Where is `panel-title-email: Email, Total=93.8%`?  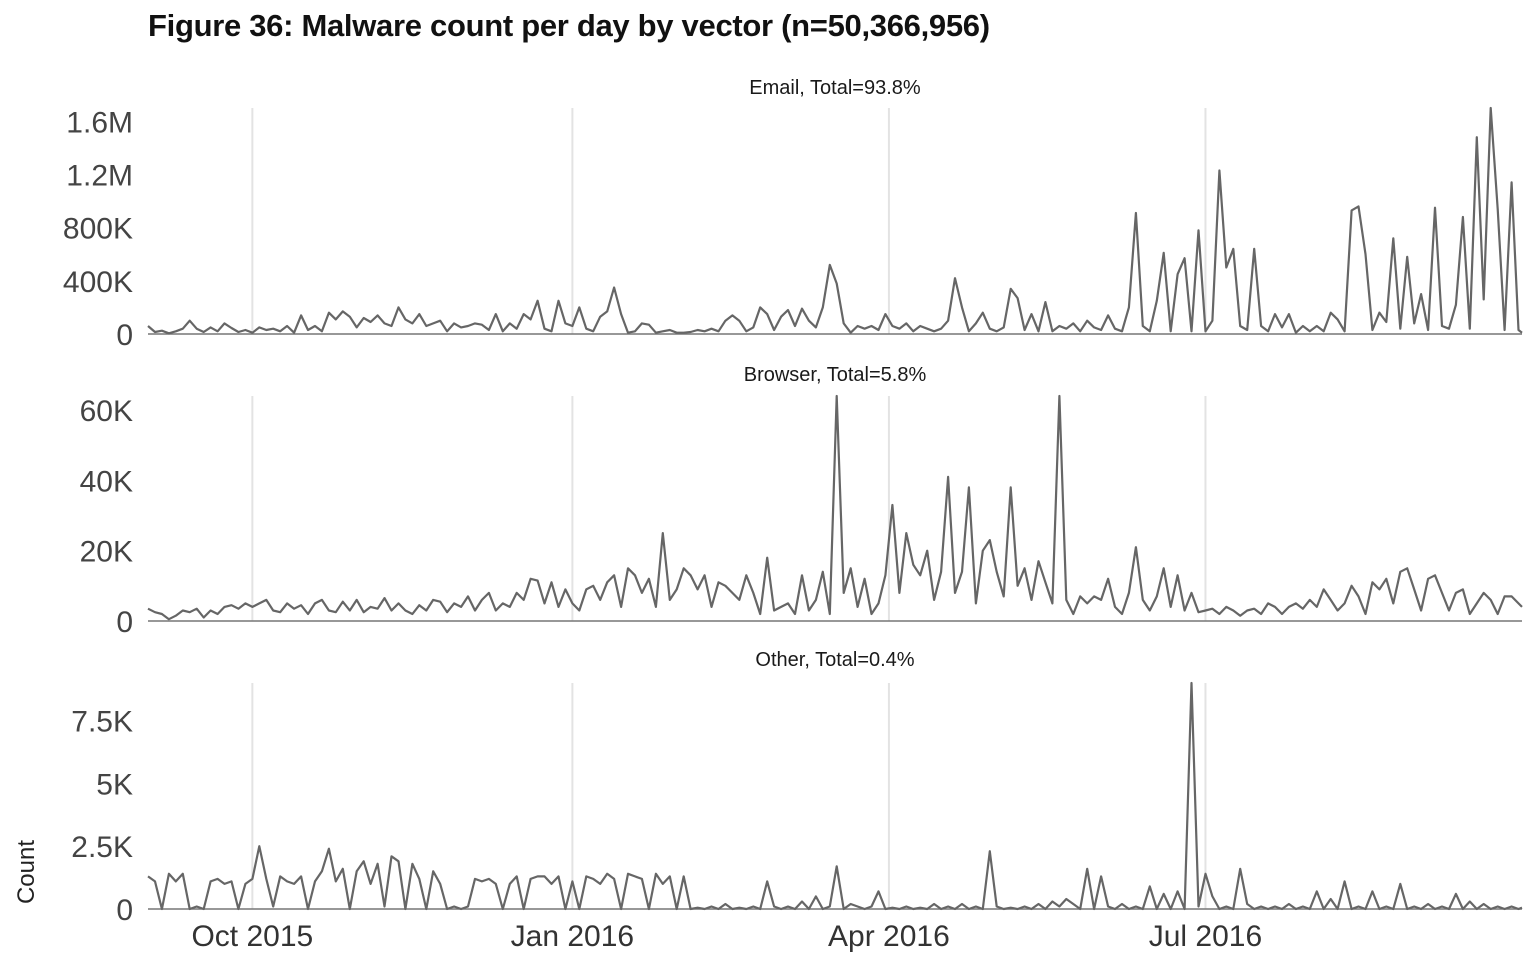 panel-title-email: Email, Total=93.8% is located at coordinates (835, 88).